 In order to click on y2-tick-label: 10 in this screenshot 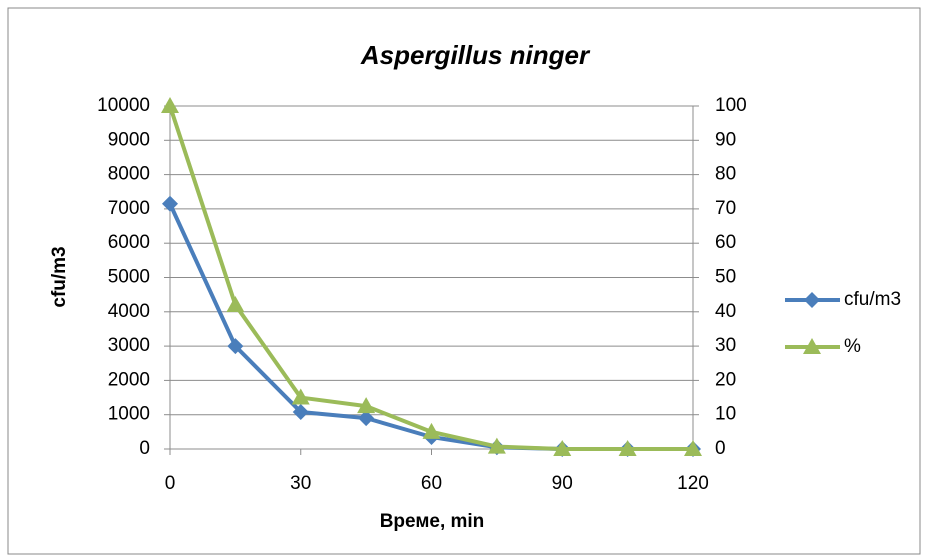, I will do `click(725, 414)`.